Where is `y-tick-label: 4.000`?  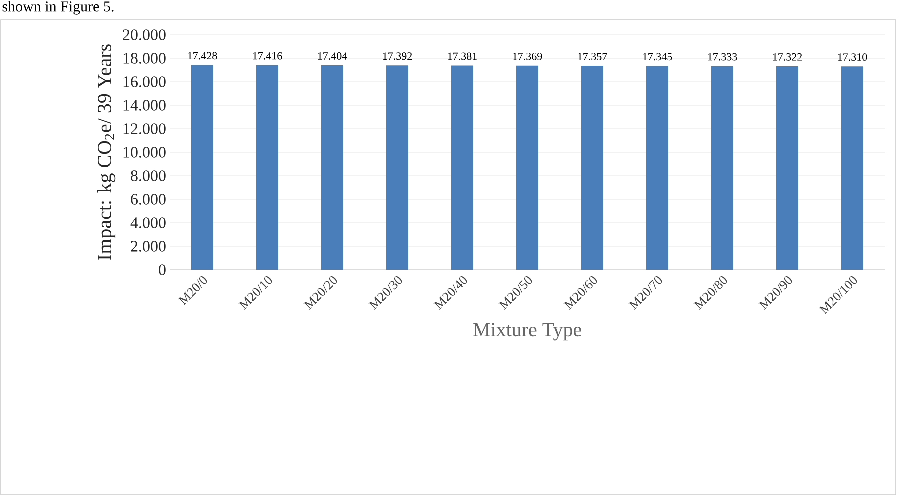 y-tick-label: 4.000 is located at coordinates (148, 223).